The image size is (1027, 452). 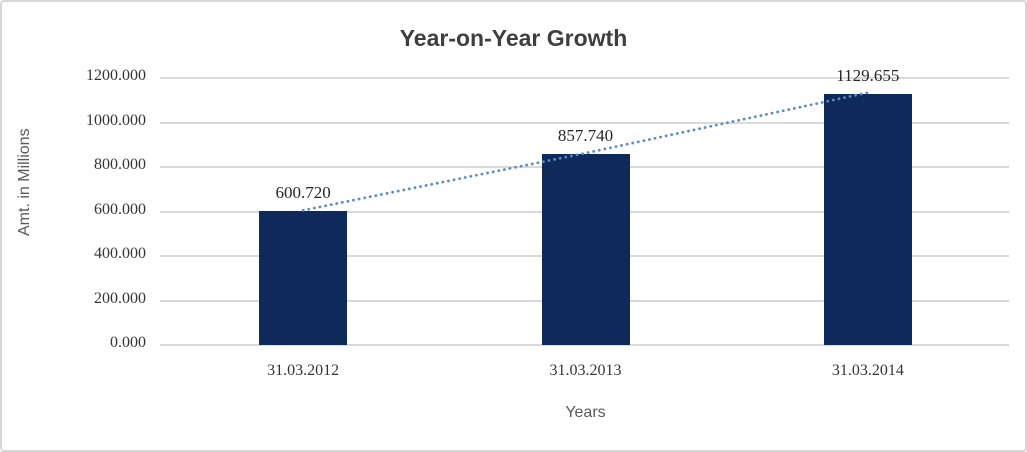 What do you see at coordinates (867, 370) in the screenshot?
I see `x-tick-label: 31.03.2014` at bounding box center [867, 370].